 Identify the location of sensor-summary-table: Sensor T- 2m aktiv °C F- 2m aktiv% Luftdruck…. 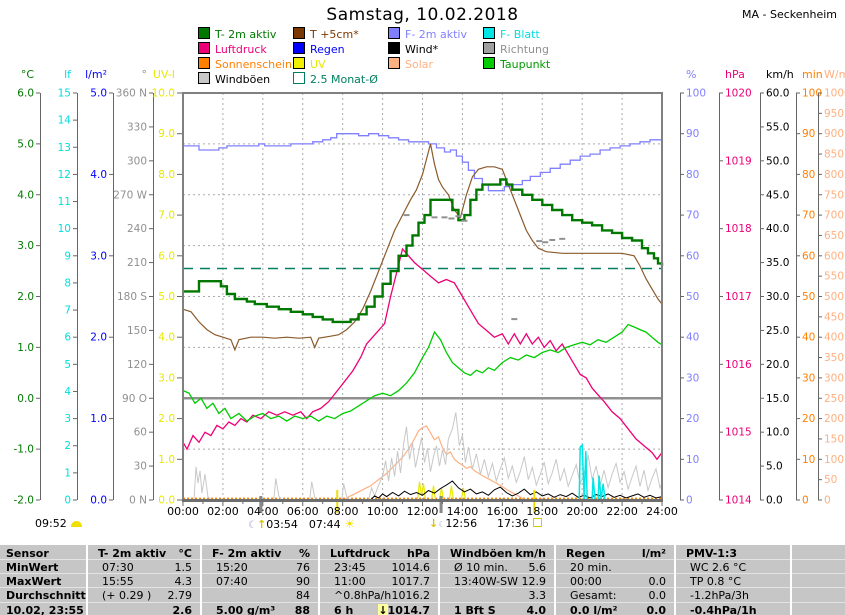
(422, 580).